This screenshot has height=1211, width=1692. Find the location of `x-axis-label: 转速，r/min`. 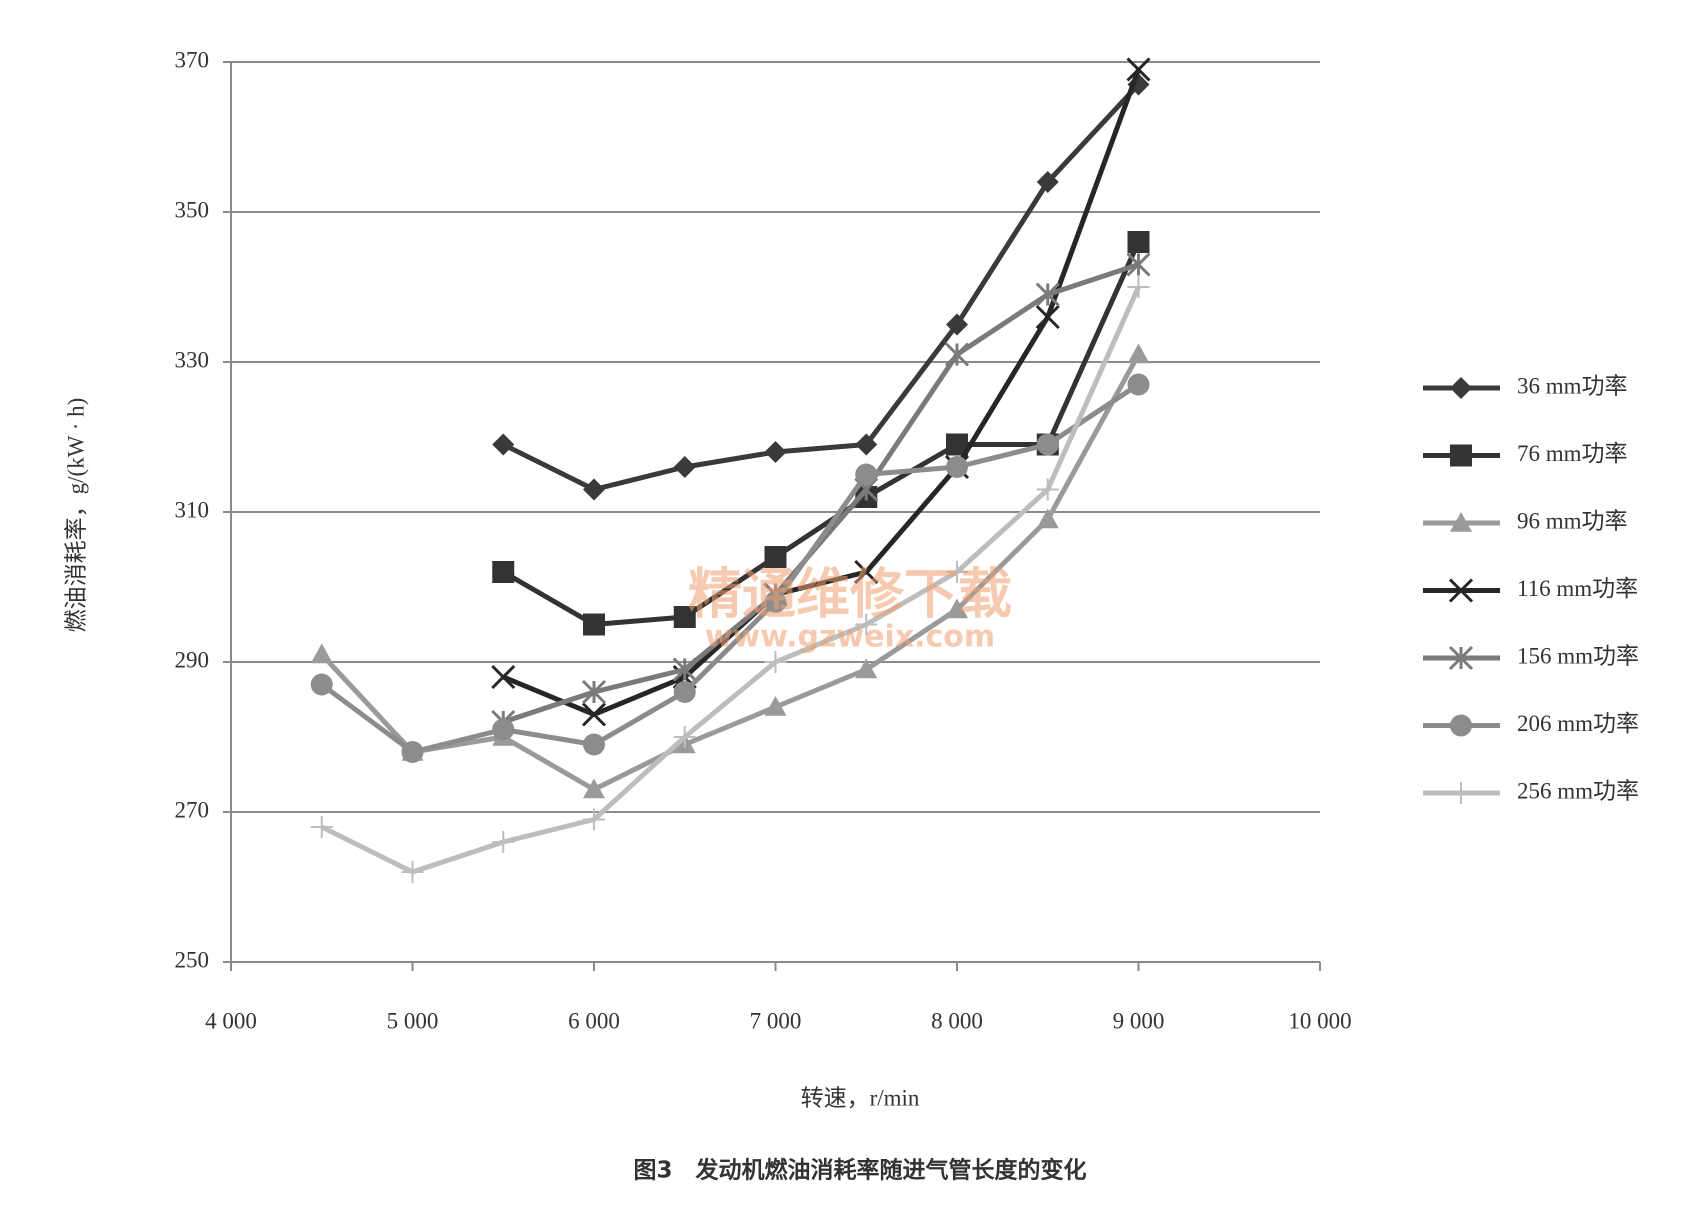

x-axis-label: 转速，r/min is located at coordinates (860, 1097).